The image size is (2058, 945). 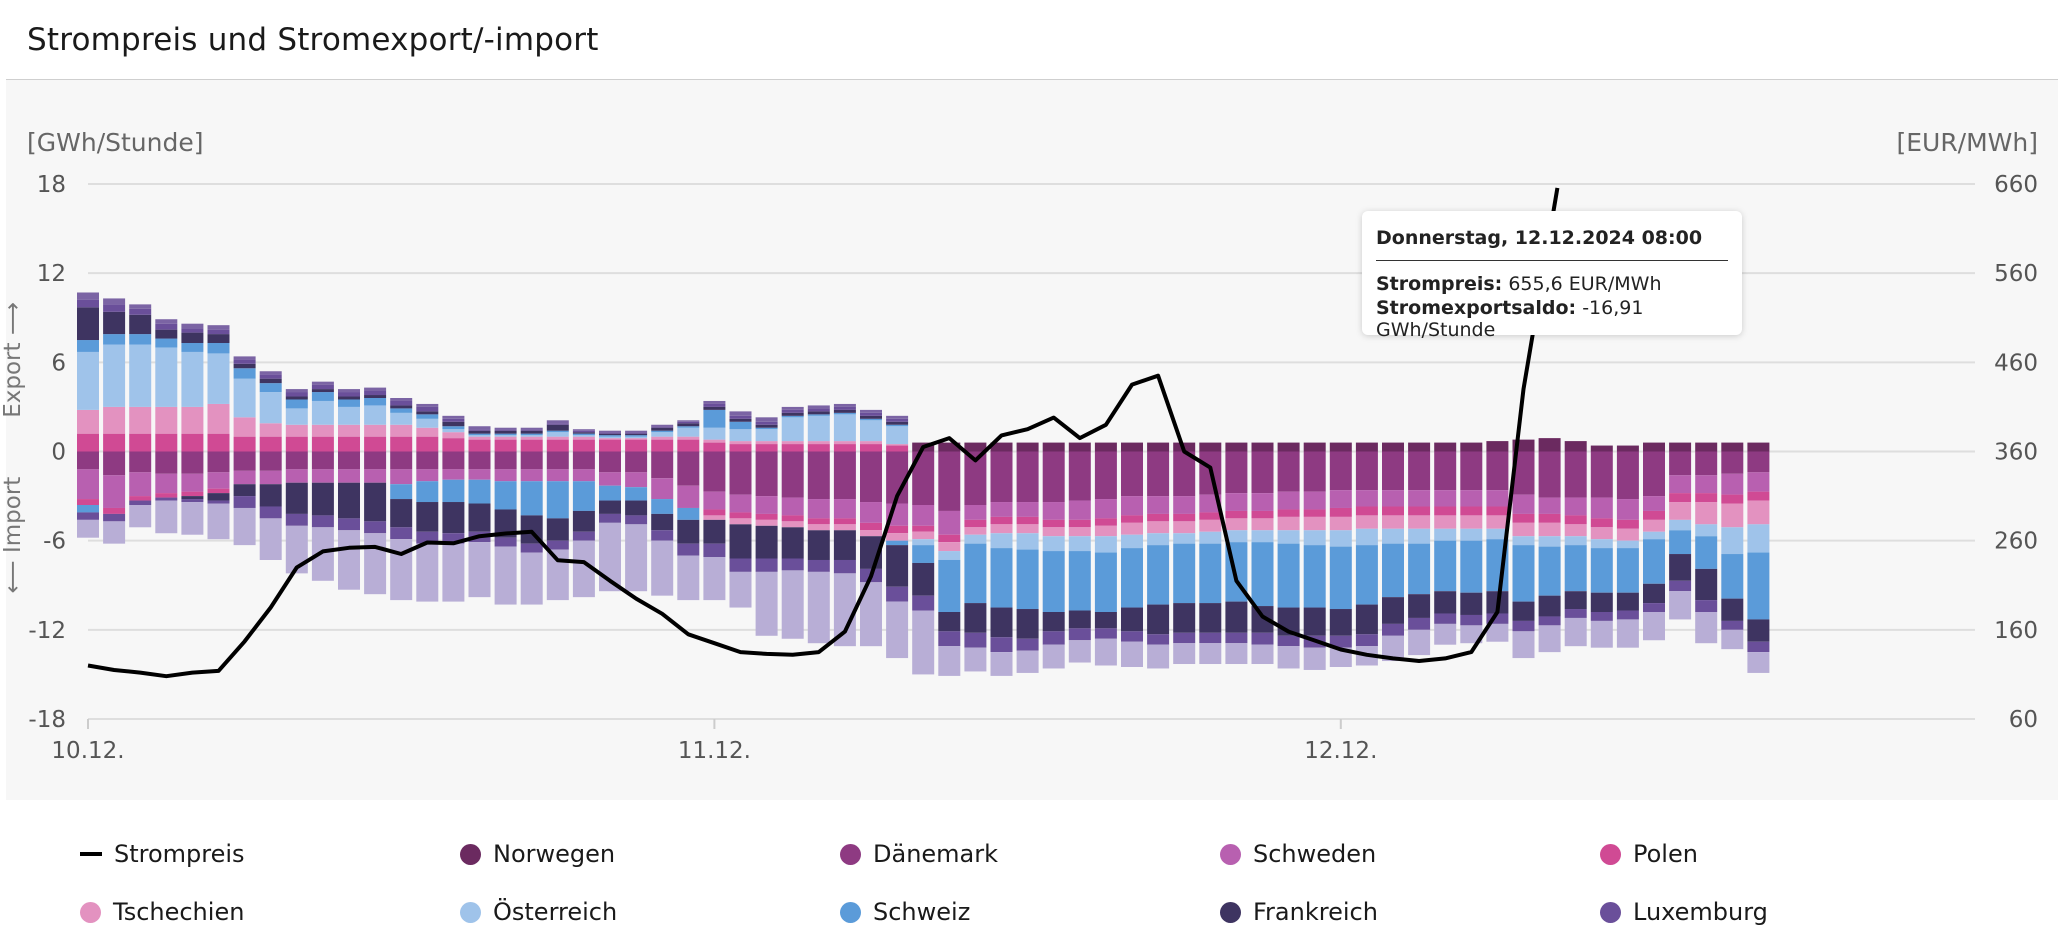 What do you see at coordinates (162, 912) in the screenshot?
I see `legend-item-tschechien: Tschechien` at bounding box center [162, 912].